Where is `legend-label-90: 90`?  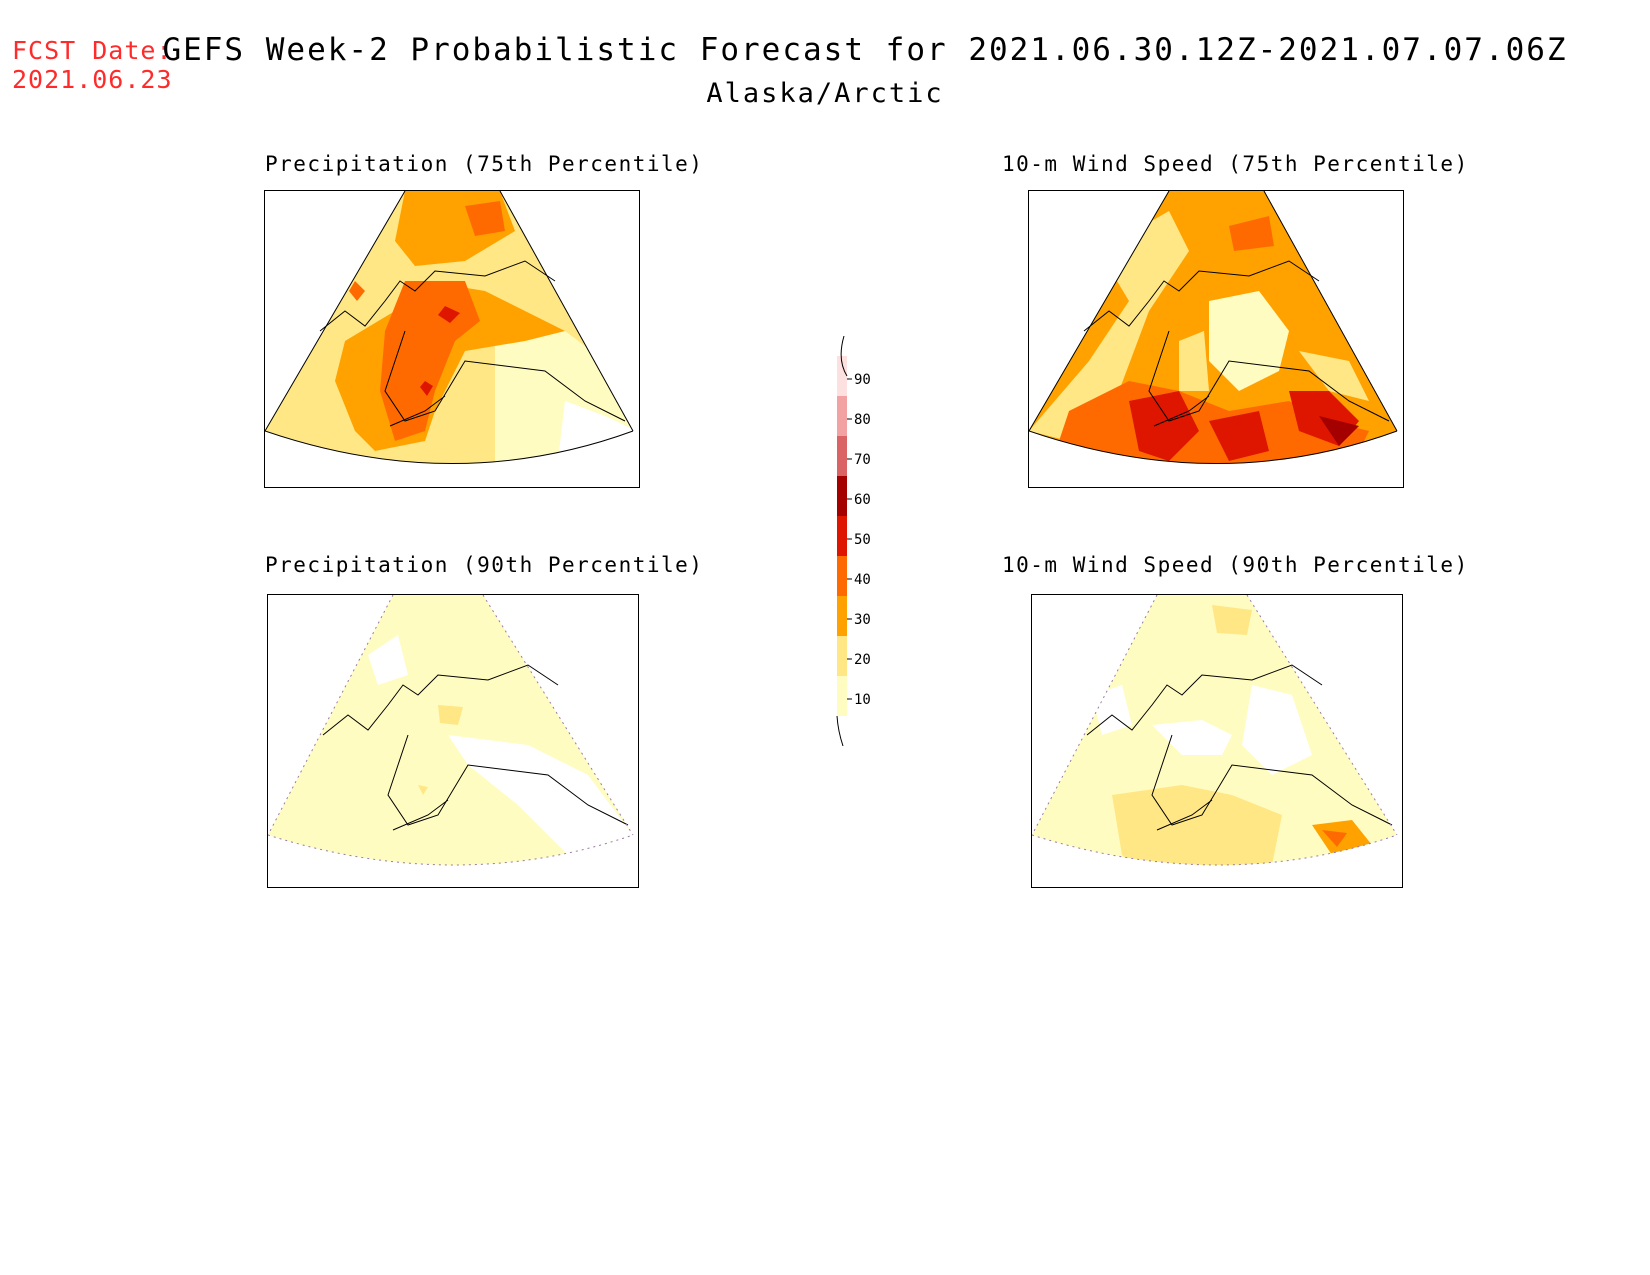
legend-label-90: 90 is located at coordinates (862, 380).